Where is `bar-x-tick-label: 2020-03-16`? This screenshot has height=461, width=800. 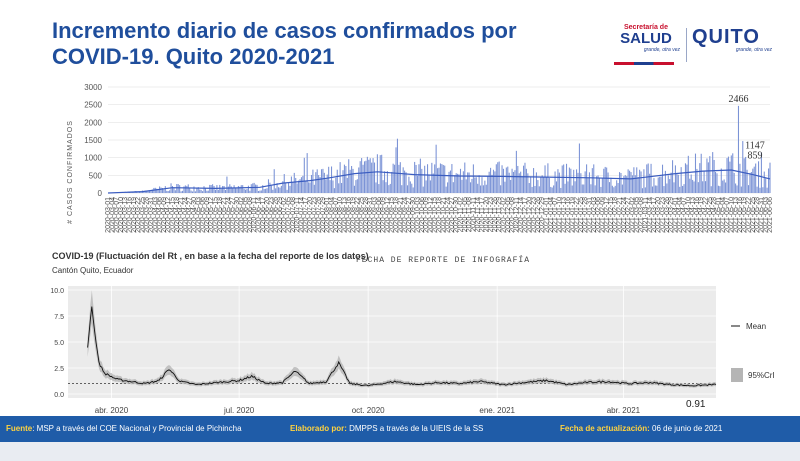
bar-x-tick-label: 2020-03-16 is located at coordinates (130, 215).